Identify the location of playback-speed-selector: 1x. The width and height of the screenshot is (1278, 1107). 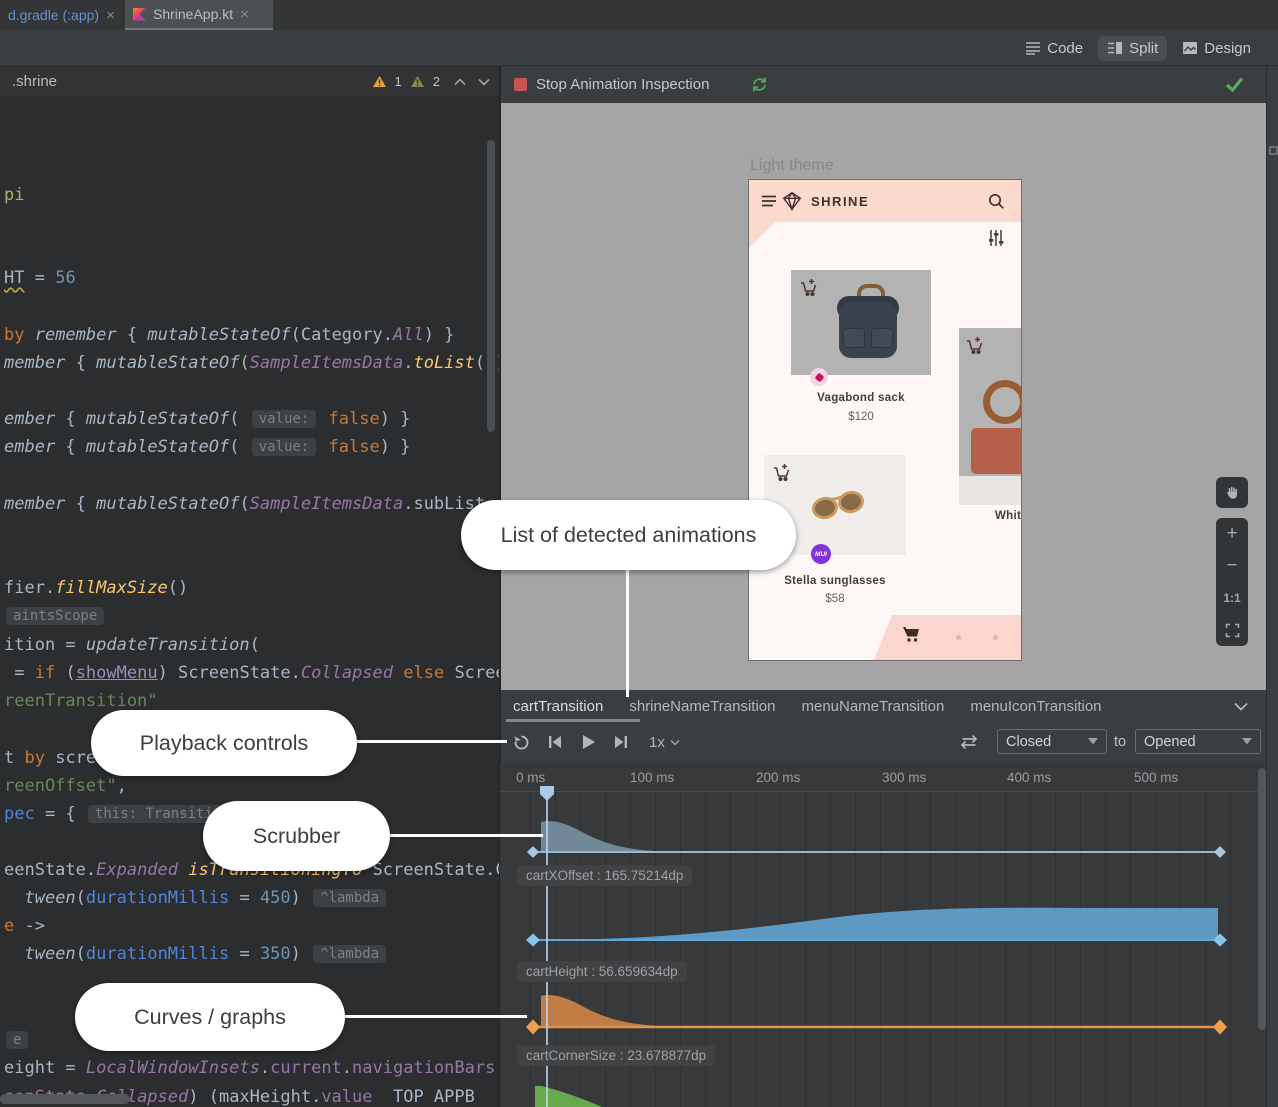
(664, 742).